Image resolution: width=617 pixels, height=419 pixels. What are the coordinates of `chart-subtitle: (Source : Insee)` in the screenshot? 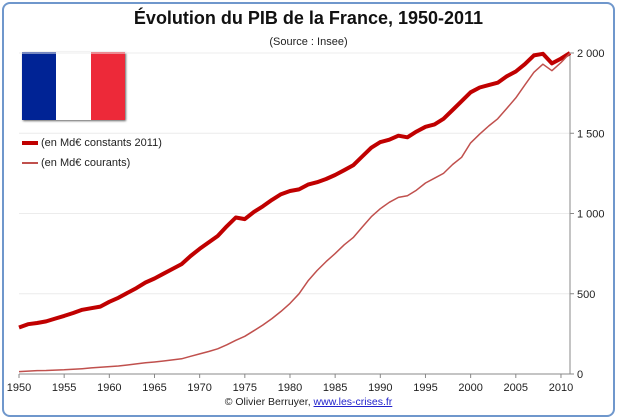 It's located at (308, 42).